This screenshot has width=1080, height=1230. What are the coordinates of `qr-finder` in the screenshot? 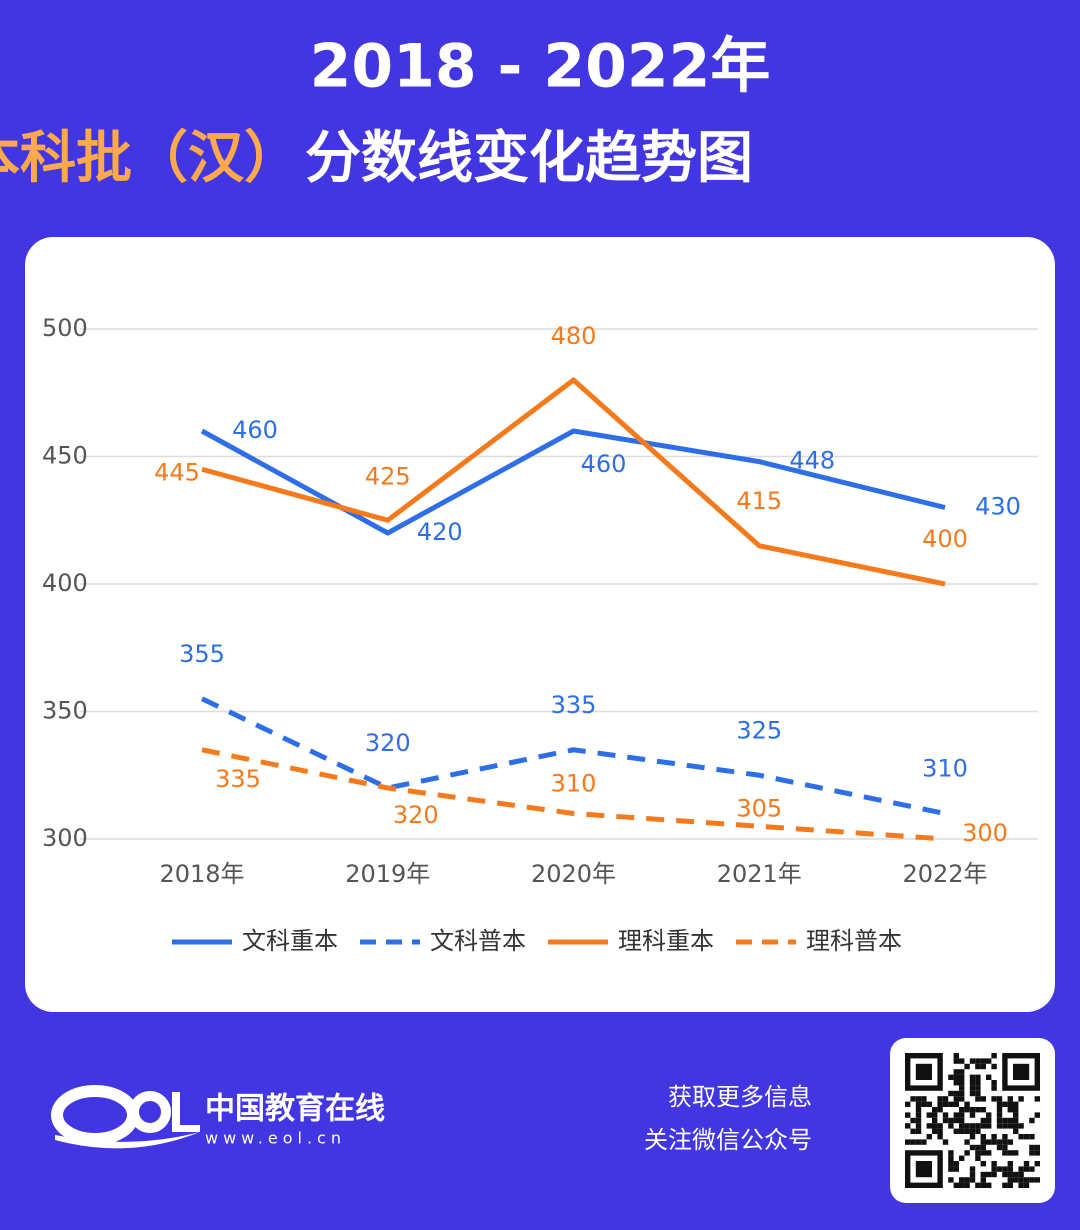 It's located at (923, 1169).